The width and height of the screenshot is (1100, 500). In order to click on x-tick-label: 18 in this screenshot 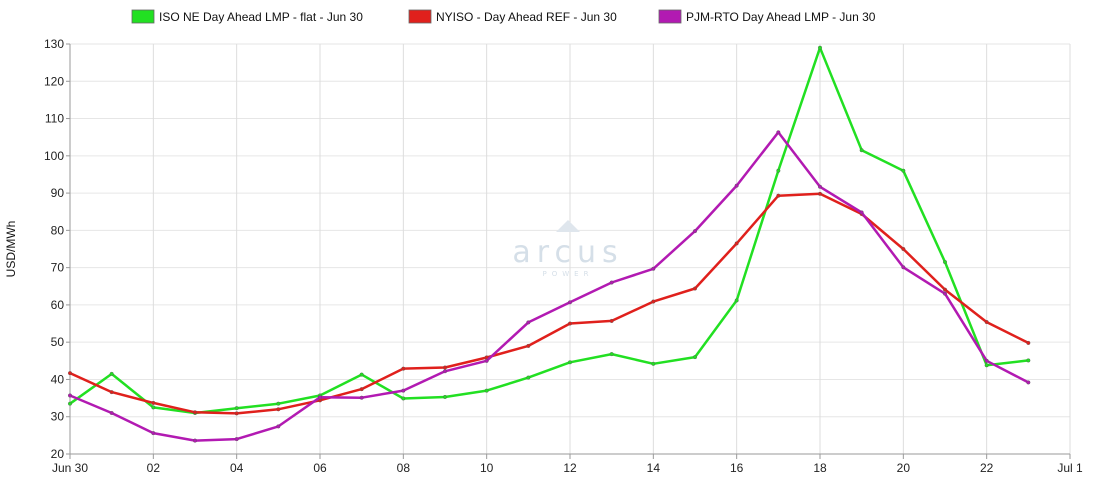, I will do `click(820, 468)`.